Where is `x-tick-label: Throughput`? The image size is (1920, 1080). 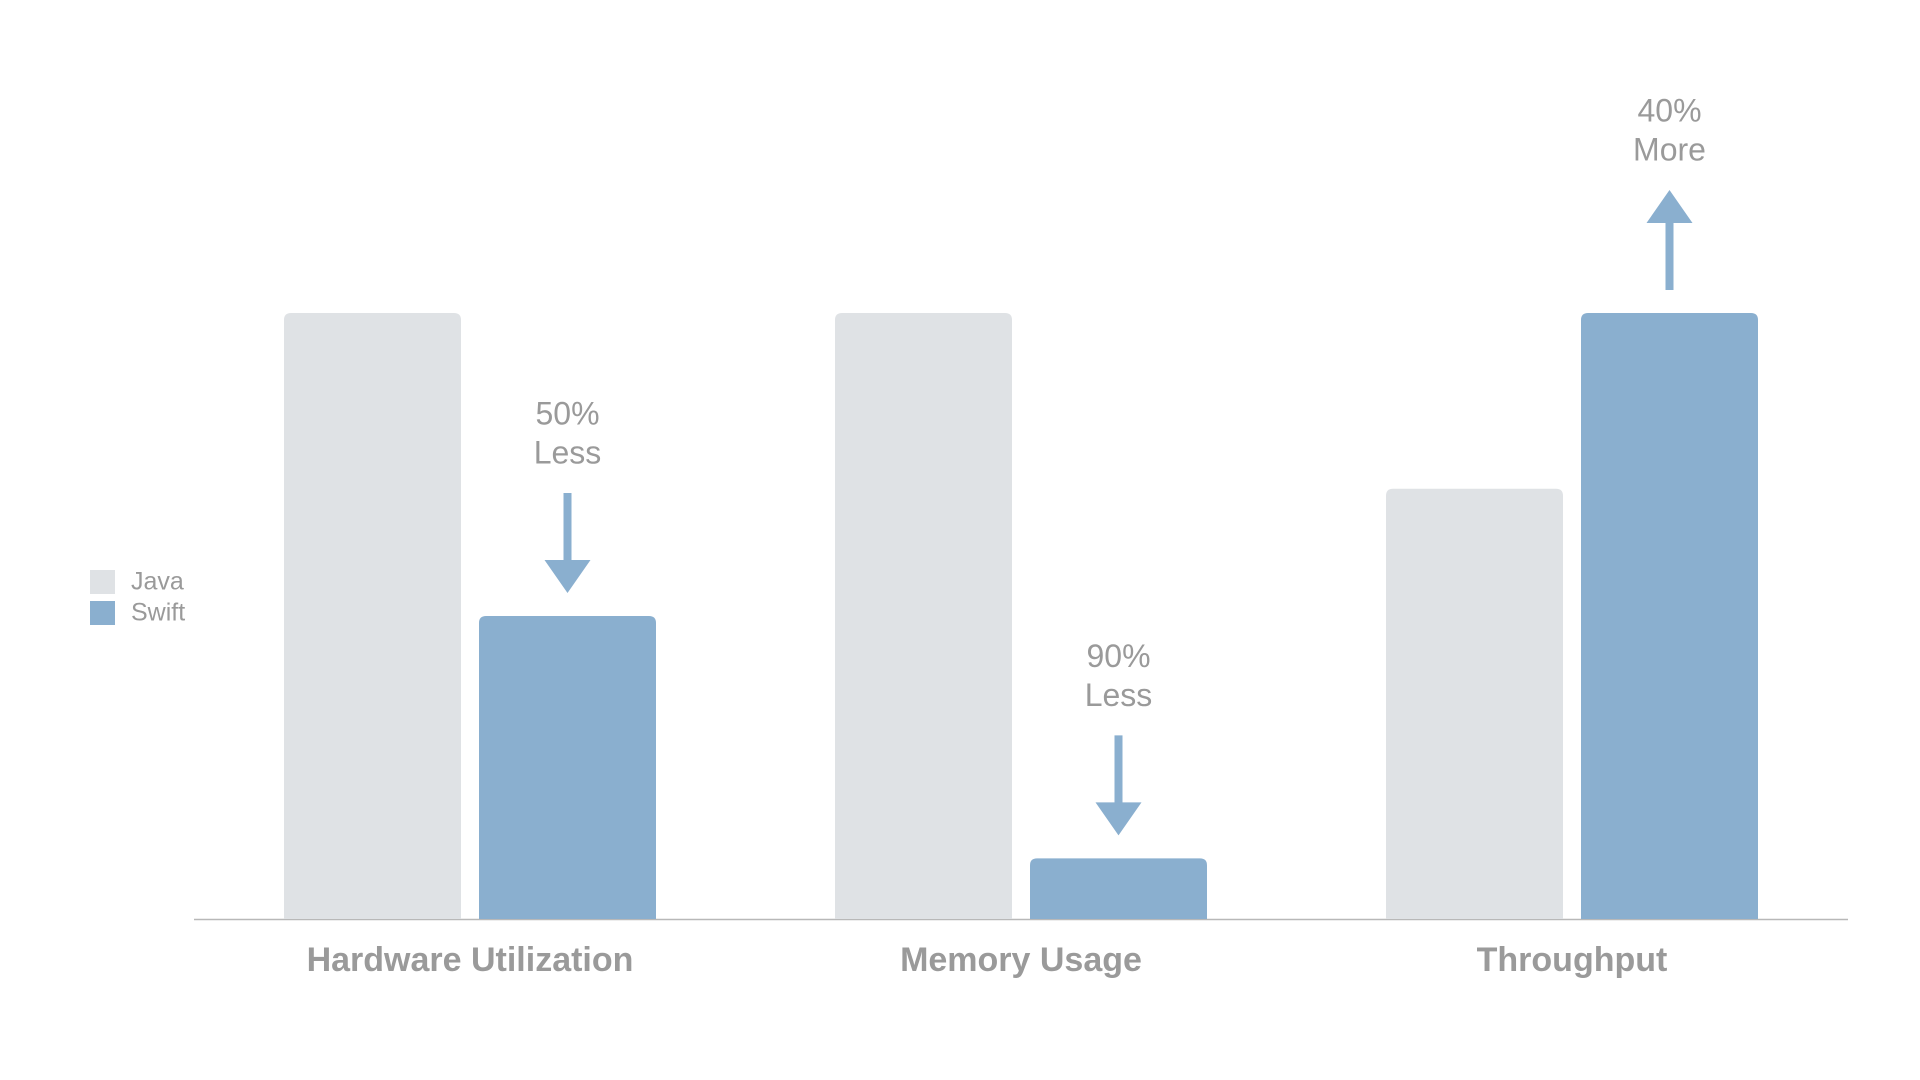
x-tick-label: Throughput is located at coordinates (1572, 960).